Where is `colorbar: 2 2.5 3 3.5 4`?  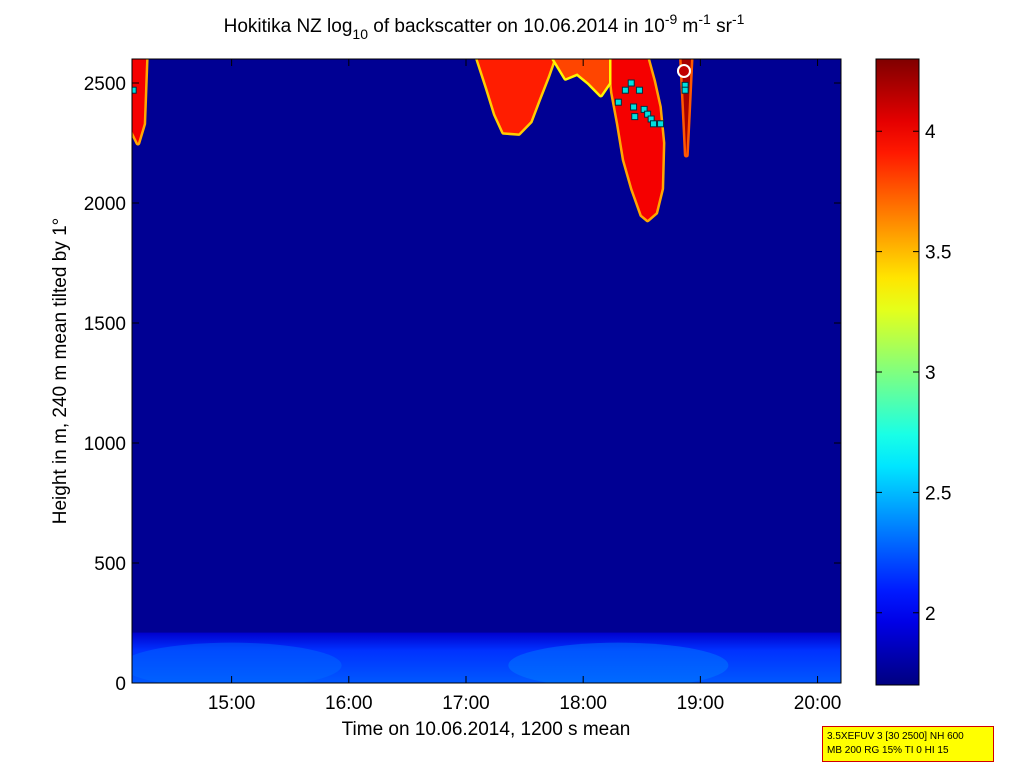
colorbar: 2 2.5 3 3.5 4 is located at coordinates (913, 372).